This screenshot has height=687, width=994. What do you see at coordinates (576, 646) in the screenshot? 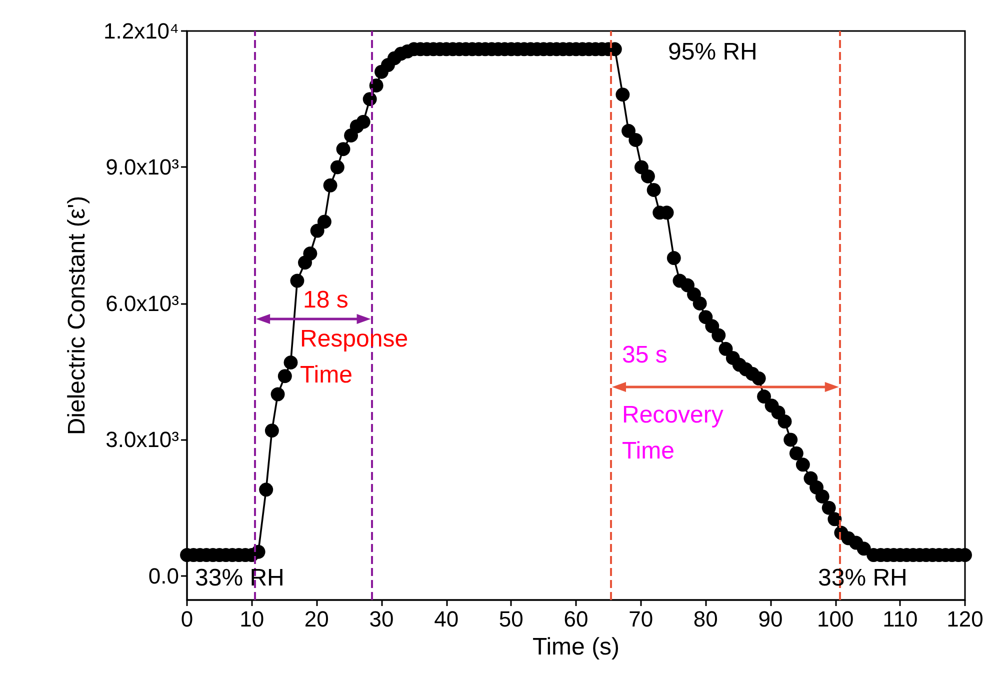
I see `x-axis-title: Time (s)` at bounding box center [576, 646].